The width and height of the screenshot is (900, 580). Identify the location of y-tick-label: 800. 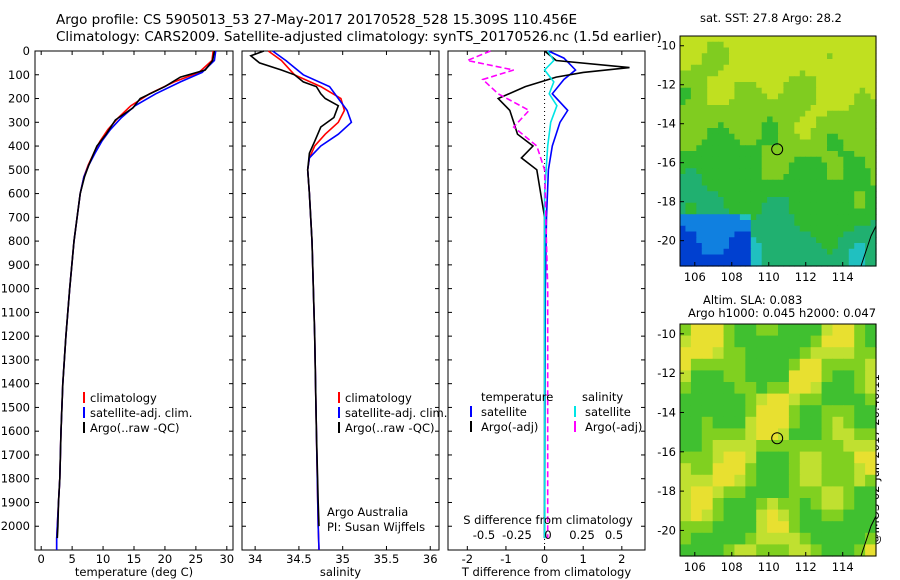
(19, 241).